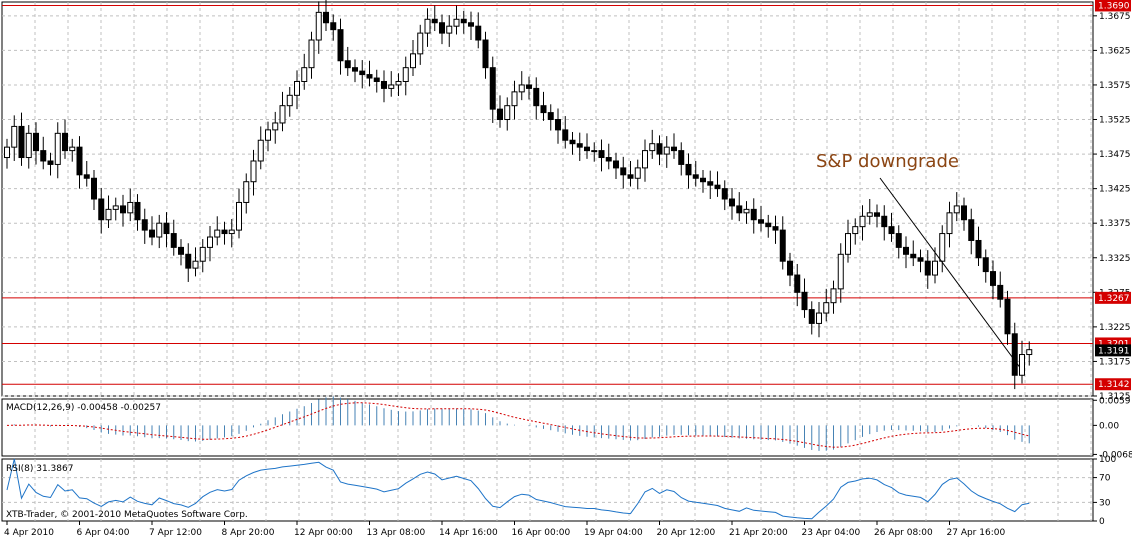 The height and width of the screenshot is (539, 1132). What do you see at coordinates (976, 533) in the screenshot?
I see `time-tick-label: 27 Apr 16:00` at bounding box center [976, 533].